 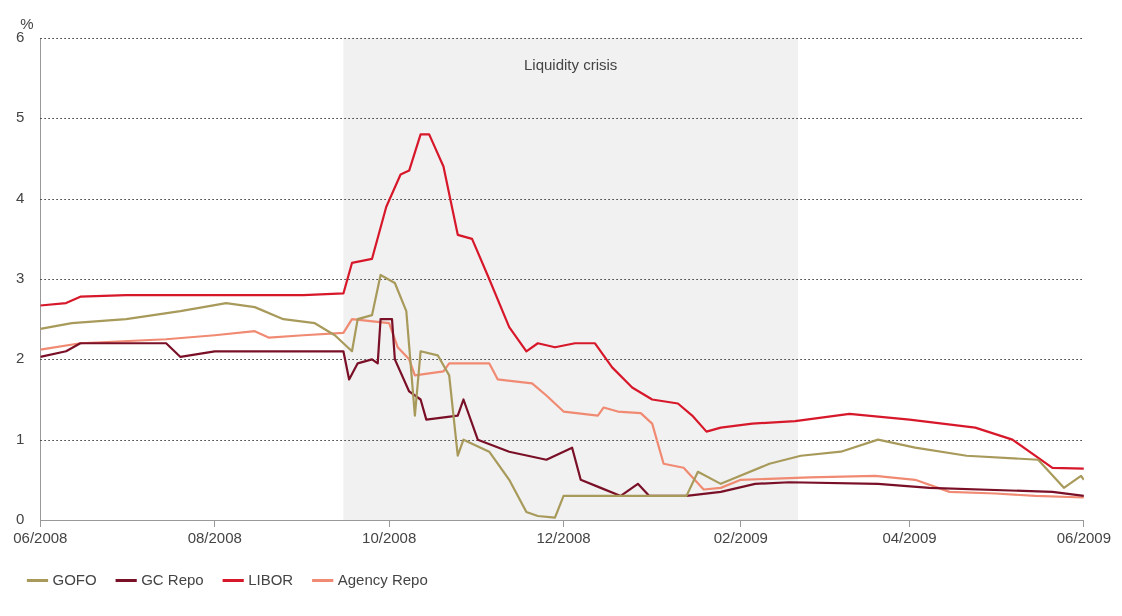 What do you see at coordinates (214, 538) in the screenshot?
I see `x-tick-label: 08/2008` at bounding box center [214, 538].